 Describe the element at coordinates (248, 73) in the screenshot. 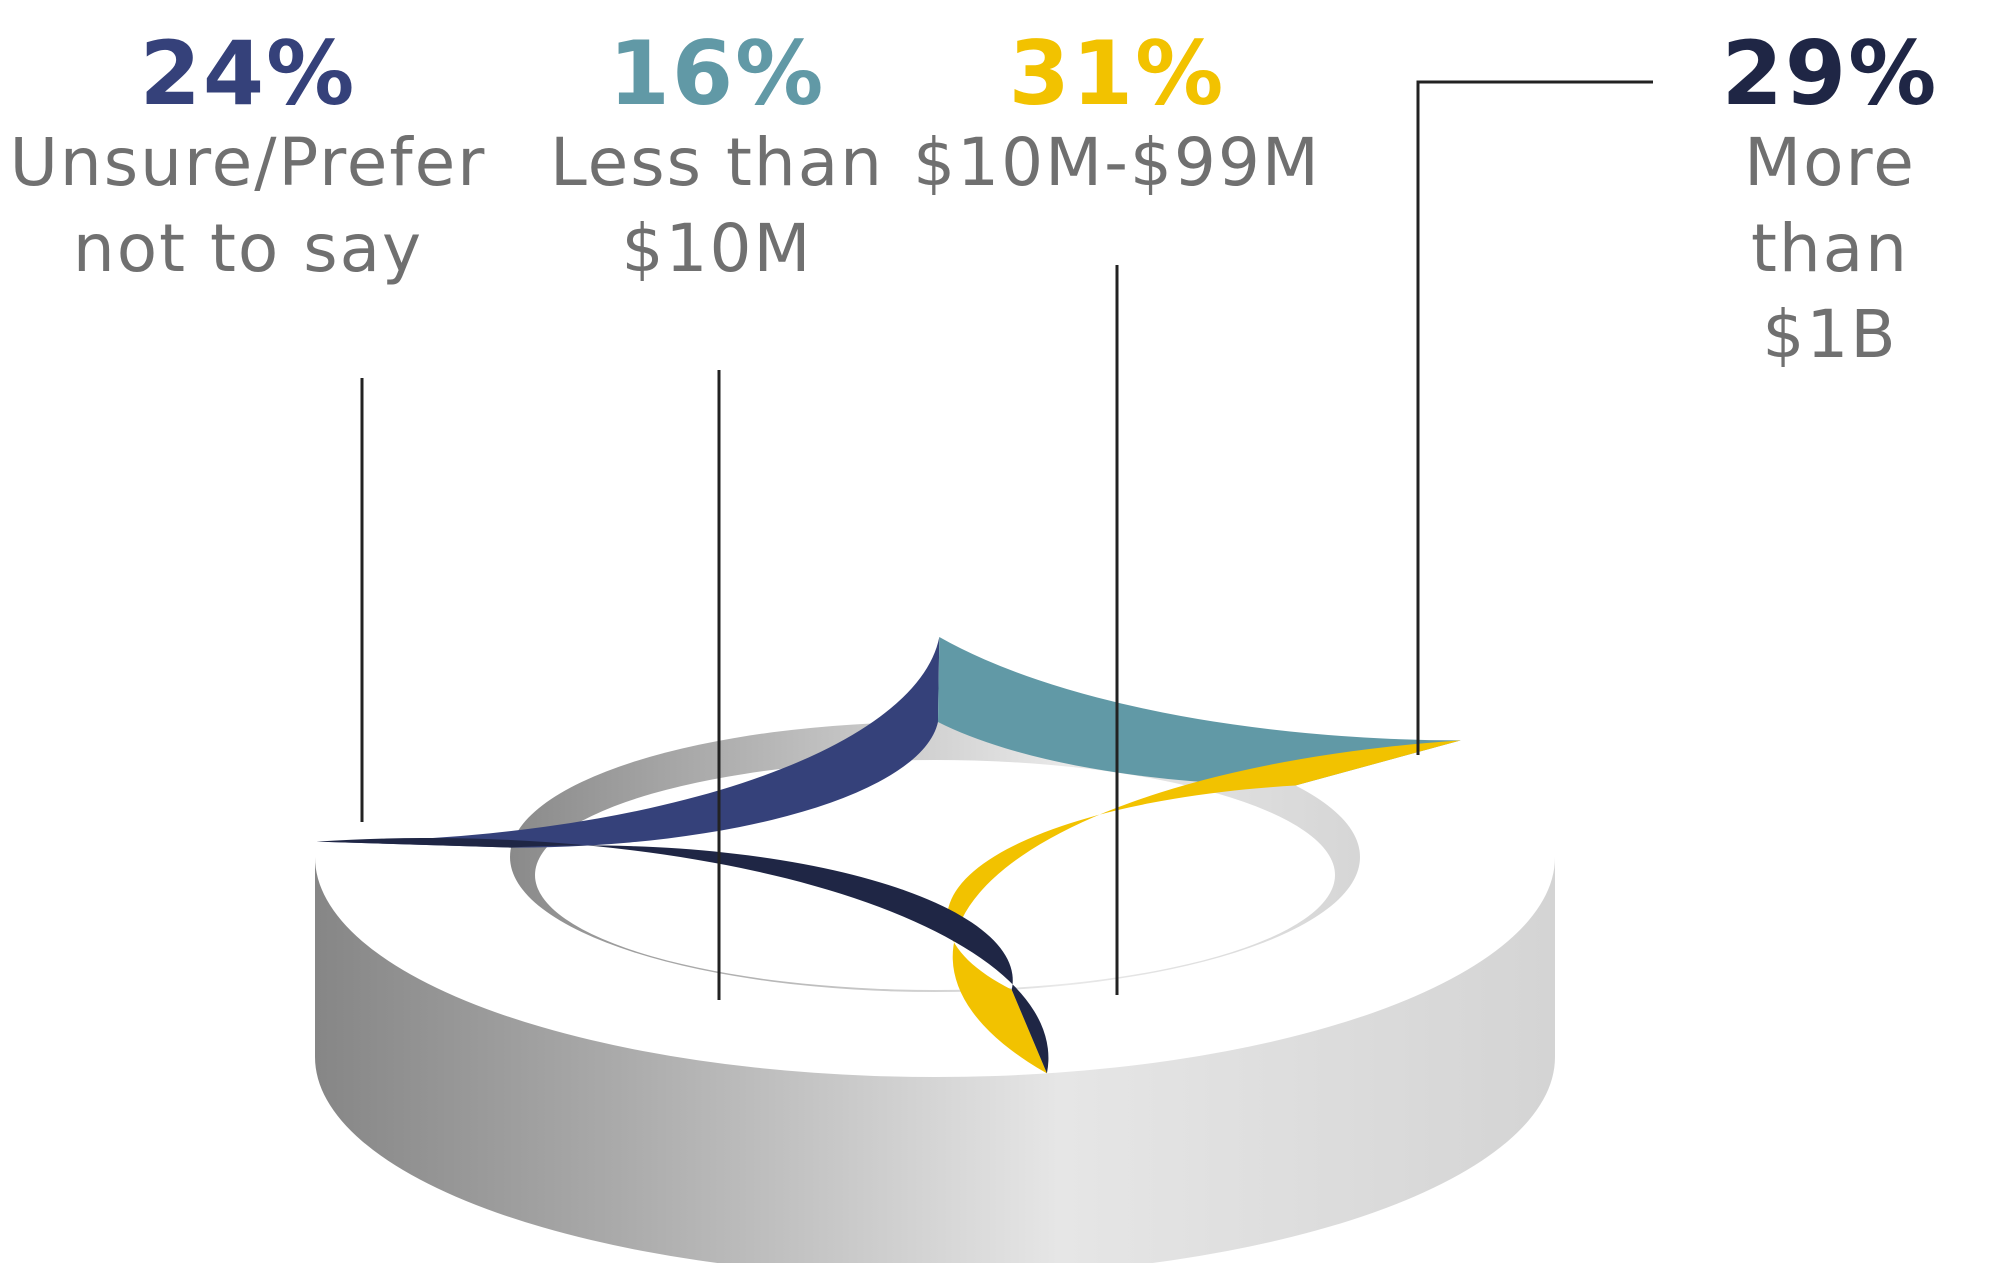

I see `slice-value-label: 24%` at that location.